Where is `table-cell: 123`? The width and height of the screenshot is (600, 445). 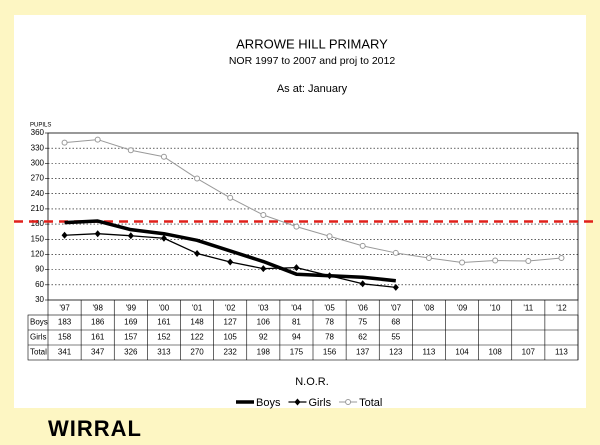
table-cell: 123 is located at coordinates (396, 352).